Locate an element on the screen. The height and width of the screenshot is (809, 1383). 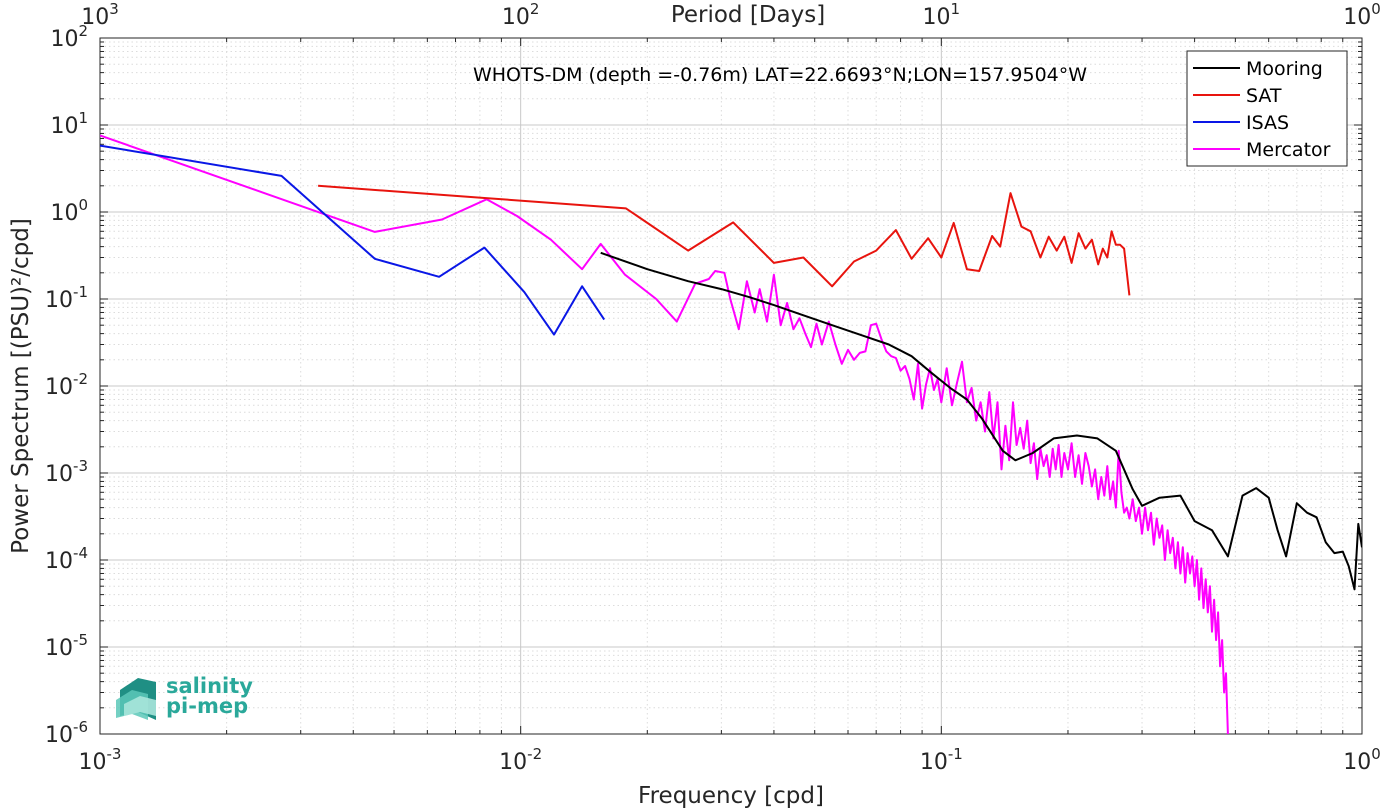
x-tick-label: 10⁻¹ is located at coordinates (941, 760).